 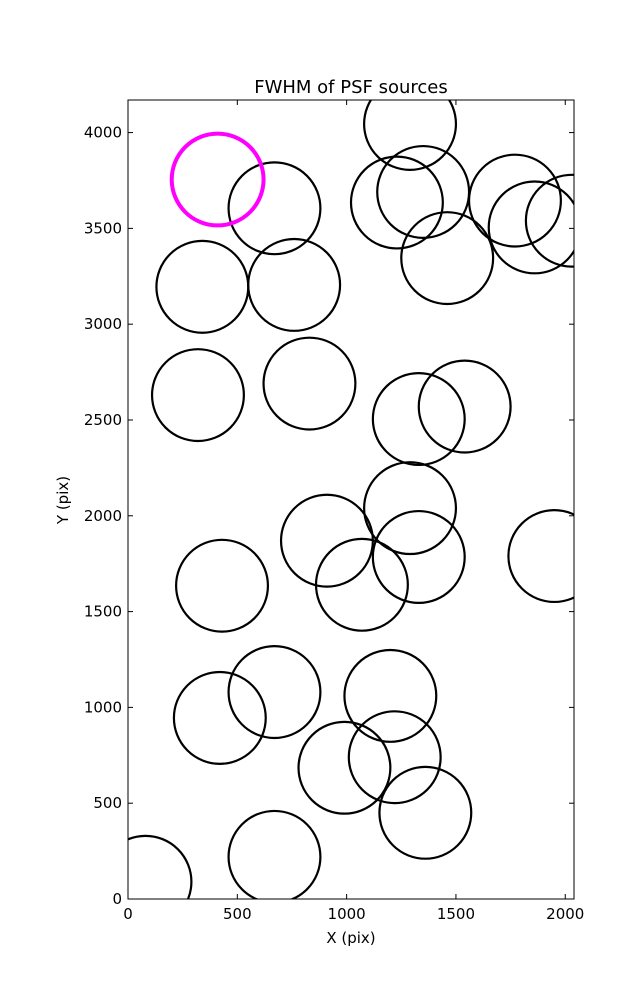 What do you see at coordinates (103, 228) in the screenshot?
I see `y-tick-label: 3500` at bounding box center [103, 228].